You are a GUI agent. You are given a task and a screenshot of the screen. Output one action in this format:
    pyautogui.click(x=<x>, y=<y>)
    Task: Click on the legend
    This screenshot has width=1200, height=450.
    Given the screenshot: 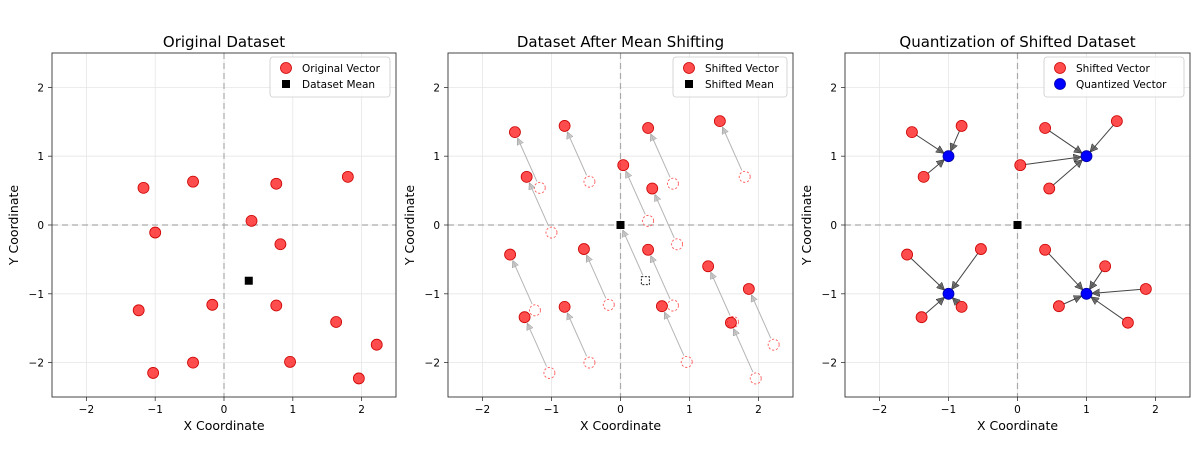 What is the action you would take?
    pyautogui.click(x=330, y=77)
    